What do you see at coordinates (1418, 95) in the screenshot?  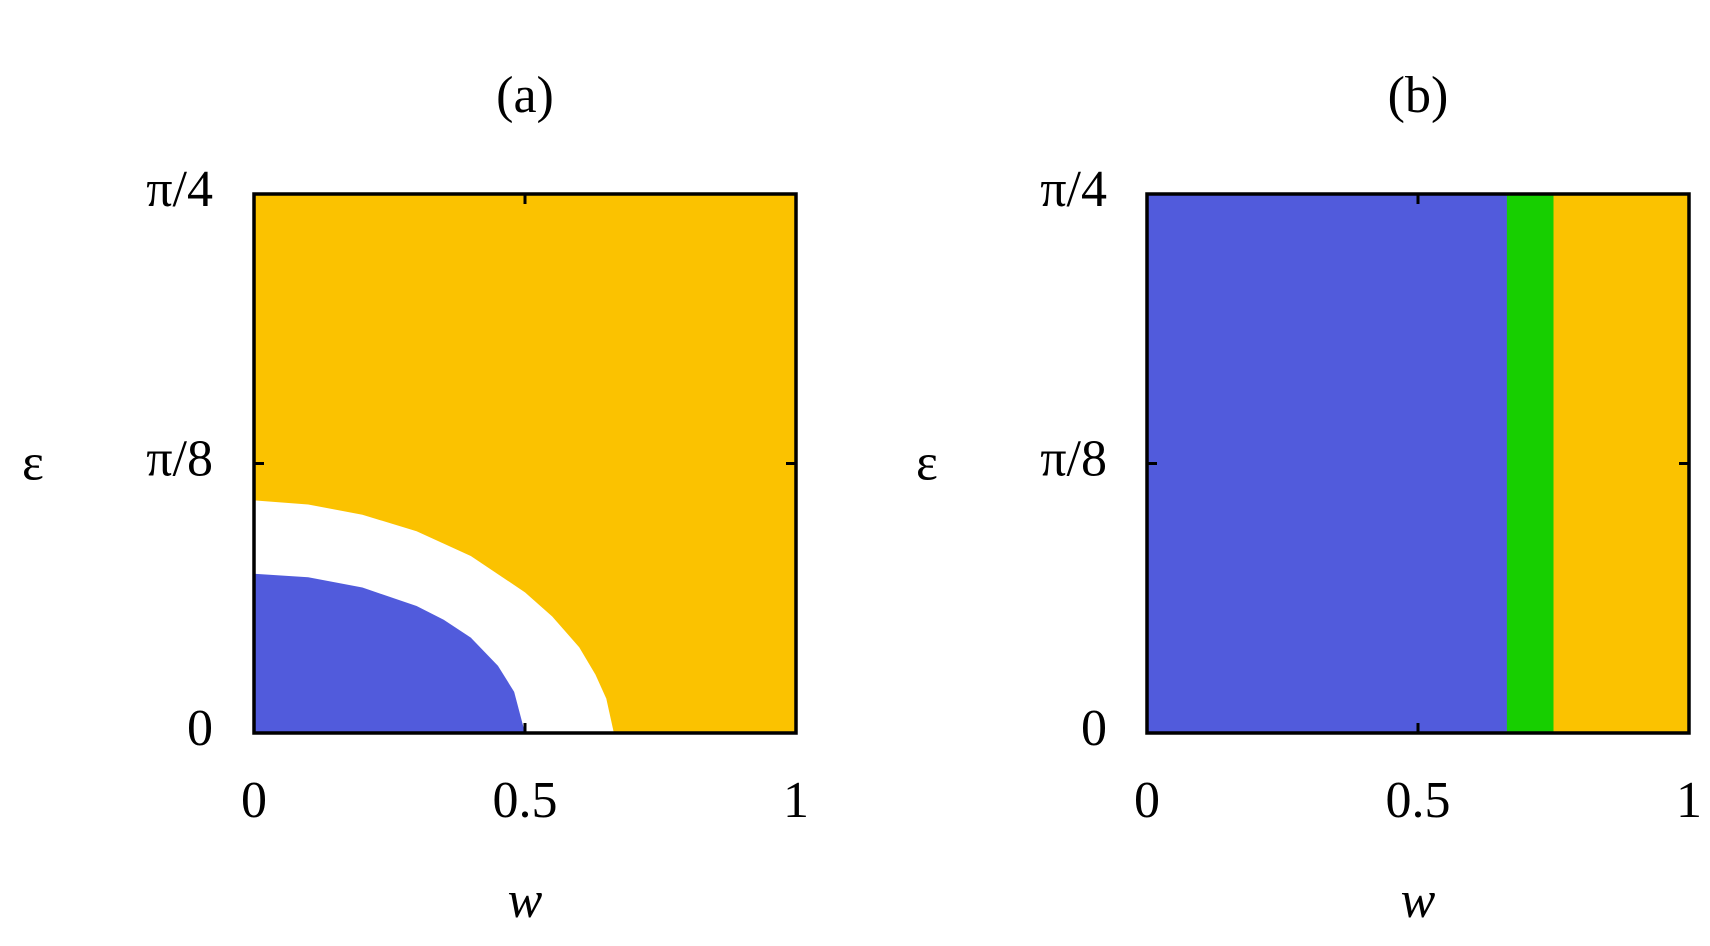 I see `panel-title: (b)` at bounding box center [1418, 95].